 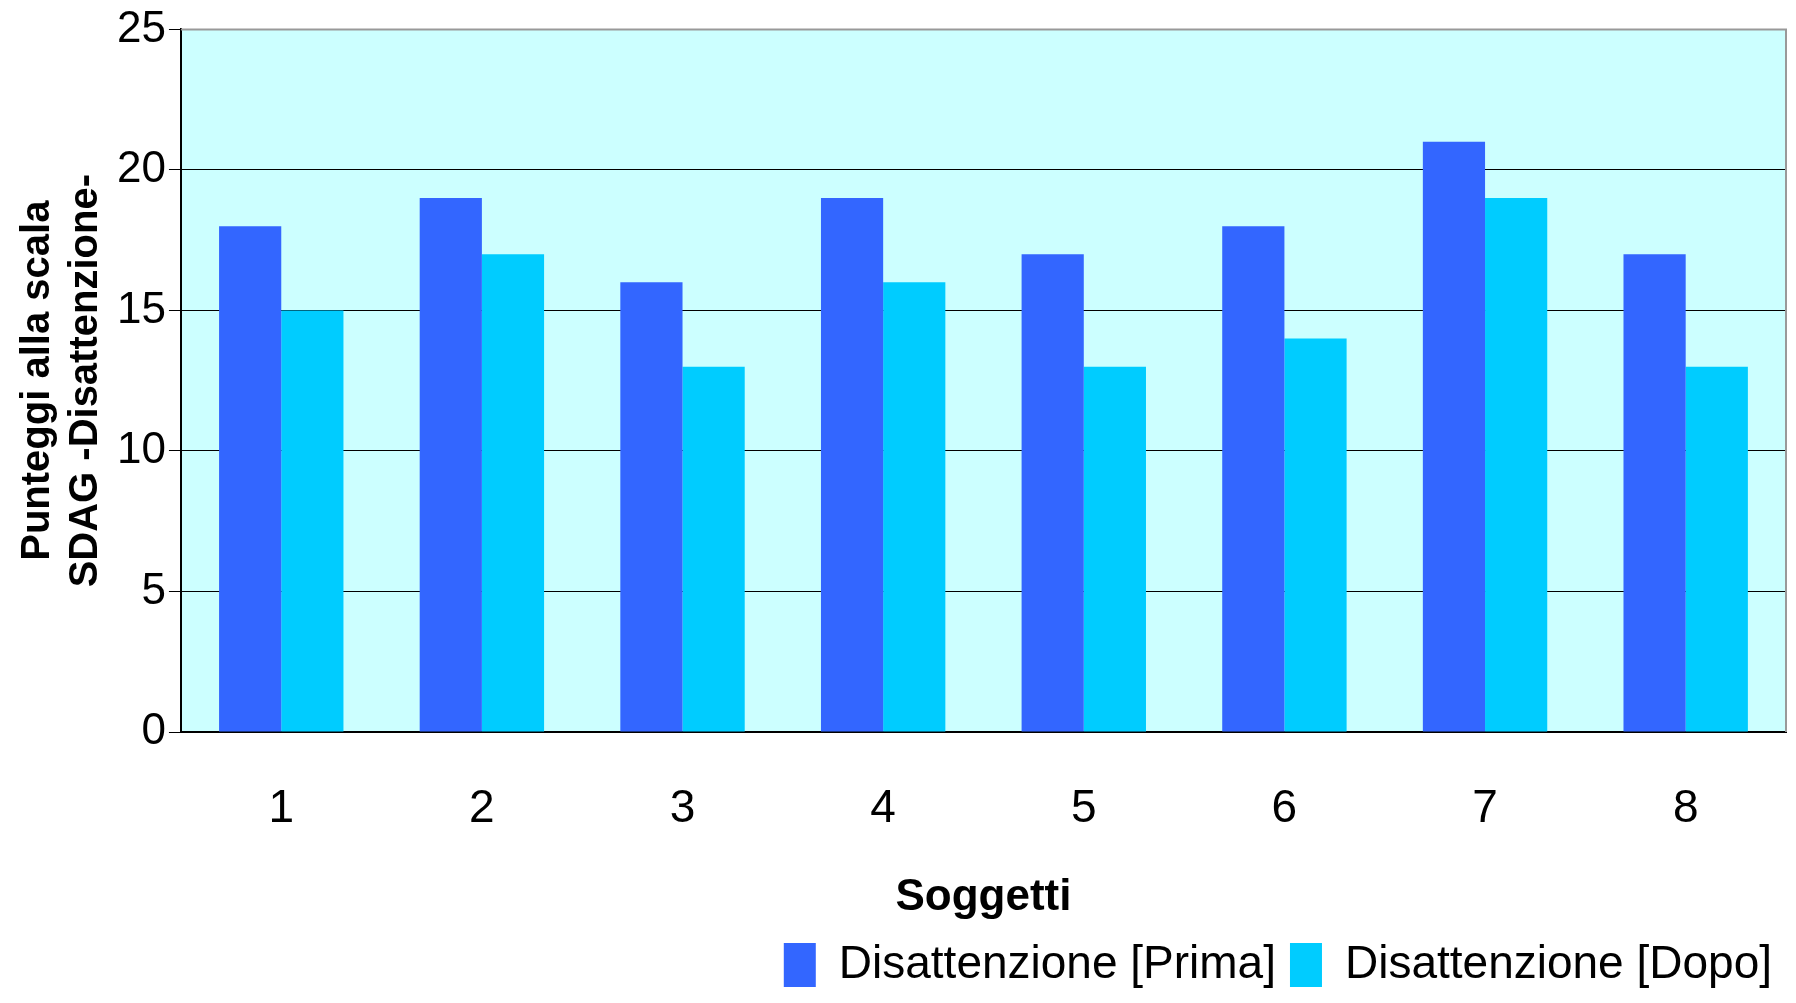 What do you see at coordinates (281, 806) in the screenshot?
I see `x-tick-label: 1` at bounding box center [281, 806].